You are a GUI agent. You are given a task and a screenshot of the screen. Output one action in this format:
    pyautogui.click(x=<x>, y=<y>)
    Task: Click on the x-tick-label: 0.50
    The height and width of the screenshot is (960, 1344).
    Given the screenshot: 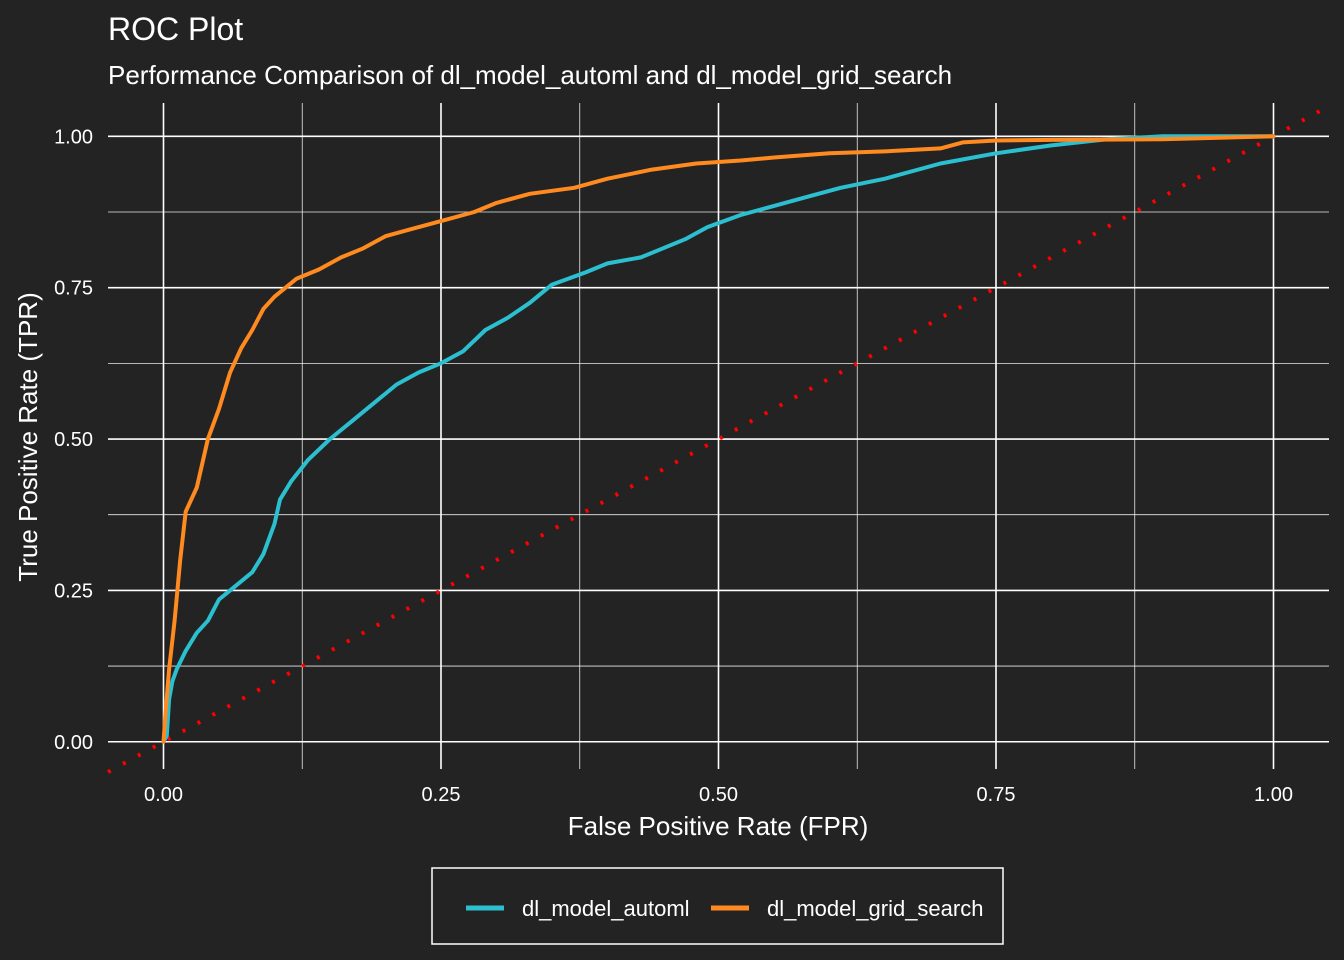 What is the action you would take?
    pyautogui.click(x=718, y=795)
    